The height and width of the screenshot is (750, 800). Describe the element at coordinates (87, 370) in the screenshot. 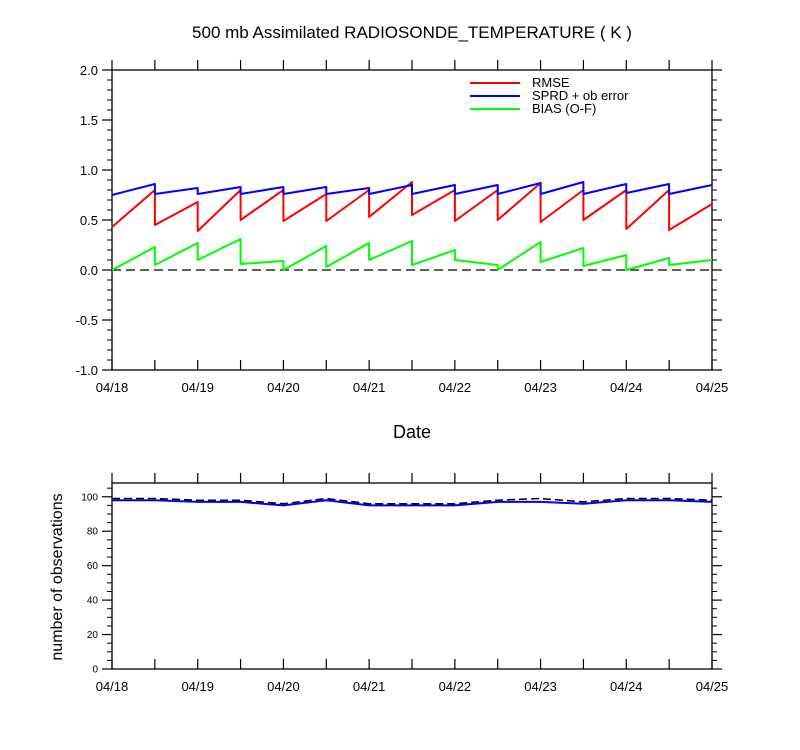

I see `y-tick-label: -1.0` at that location.